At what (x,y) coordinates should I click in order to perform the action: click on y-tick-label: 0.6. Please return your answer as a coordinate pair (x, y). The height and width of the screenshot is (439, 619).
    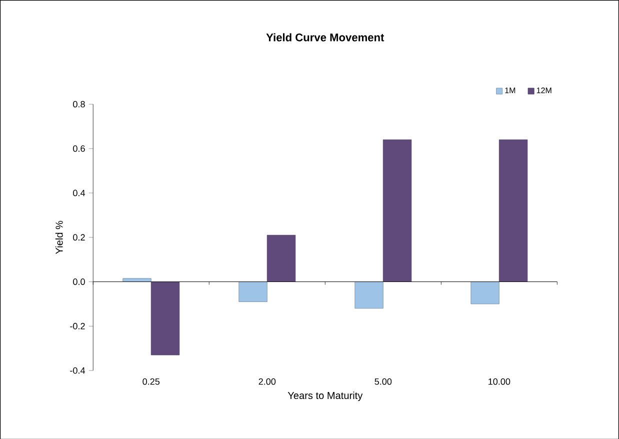
    Looking at the image, I should click on (79, 148).